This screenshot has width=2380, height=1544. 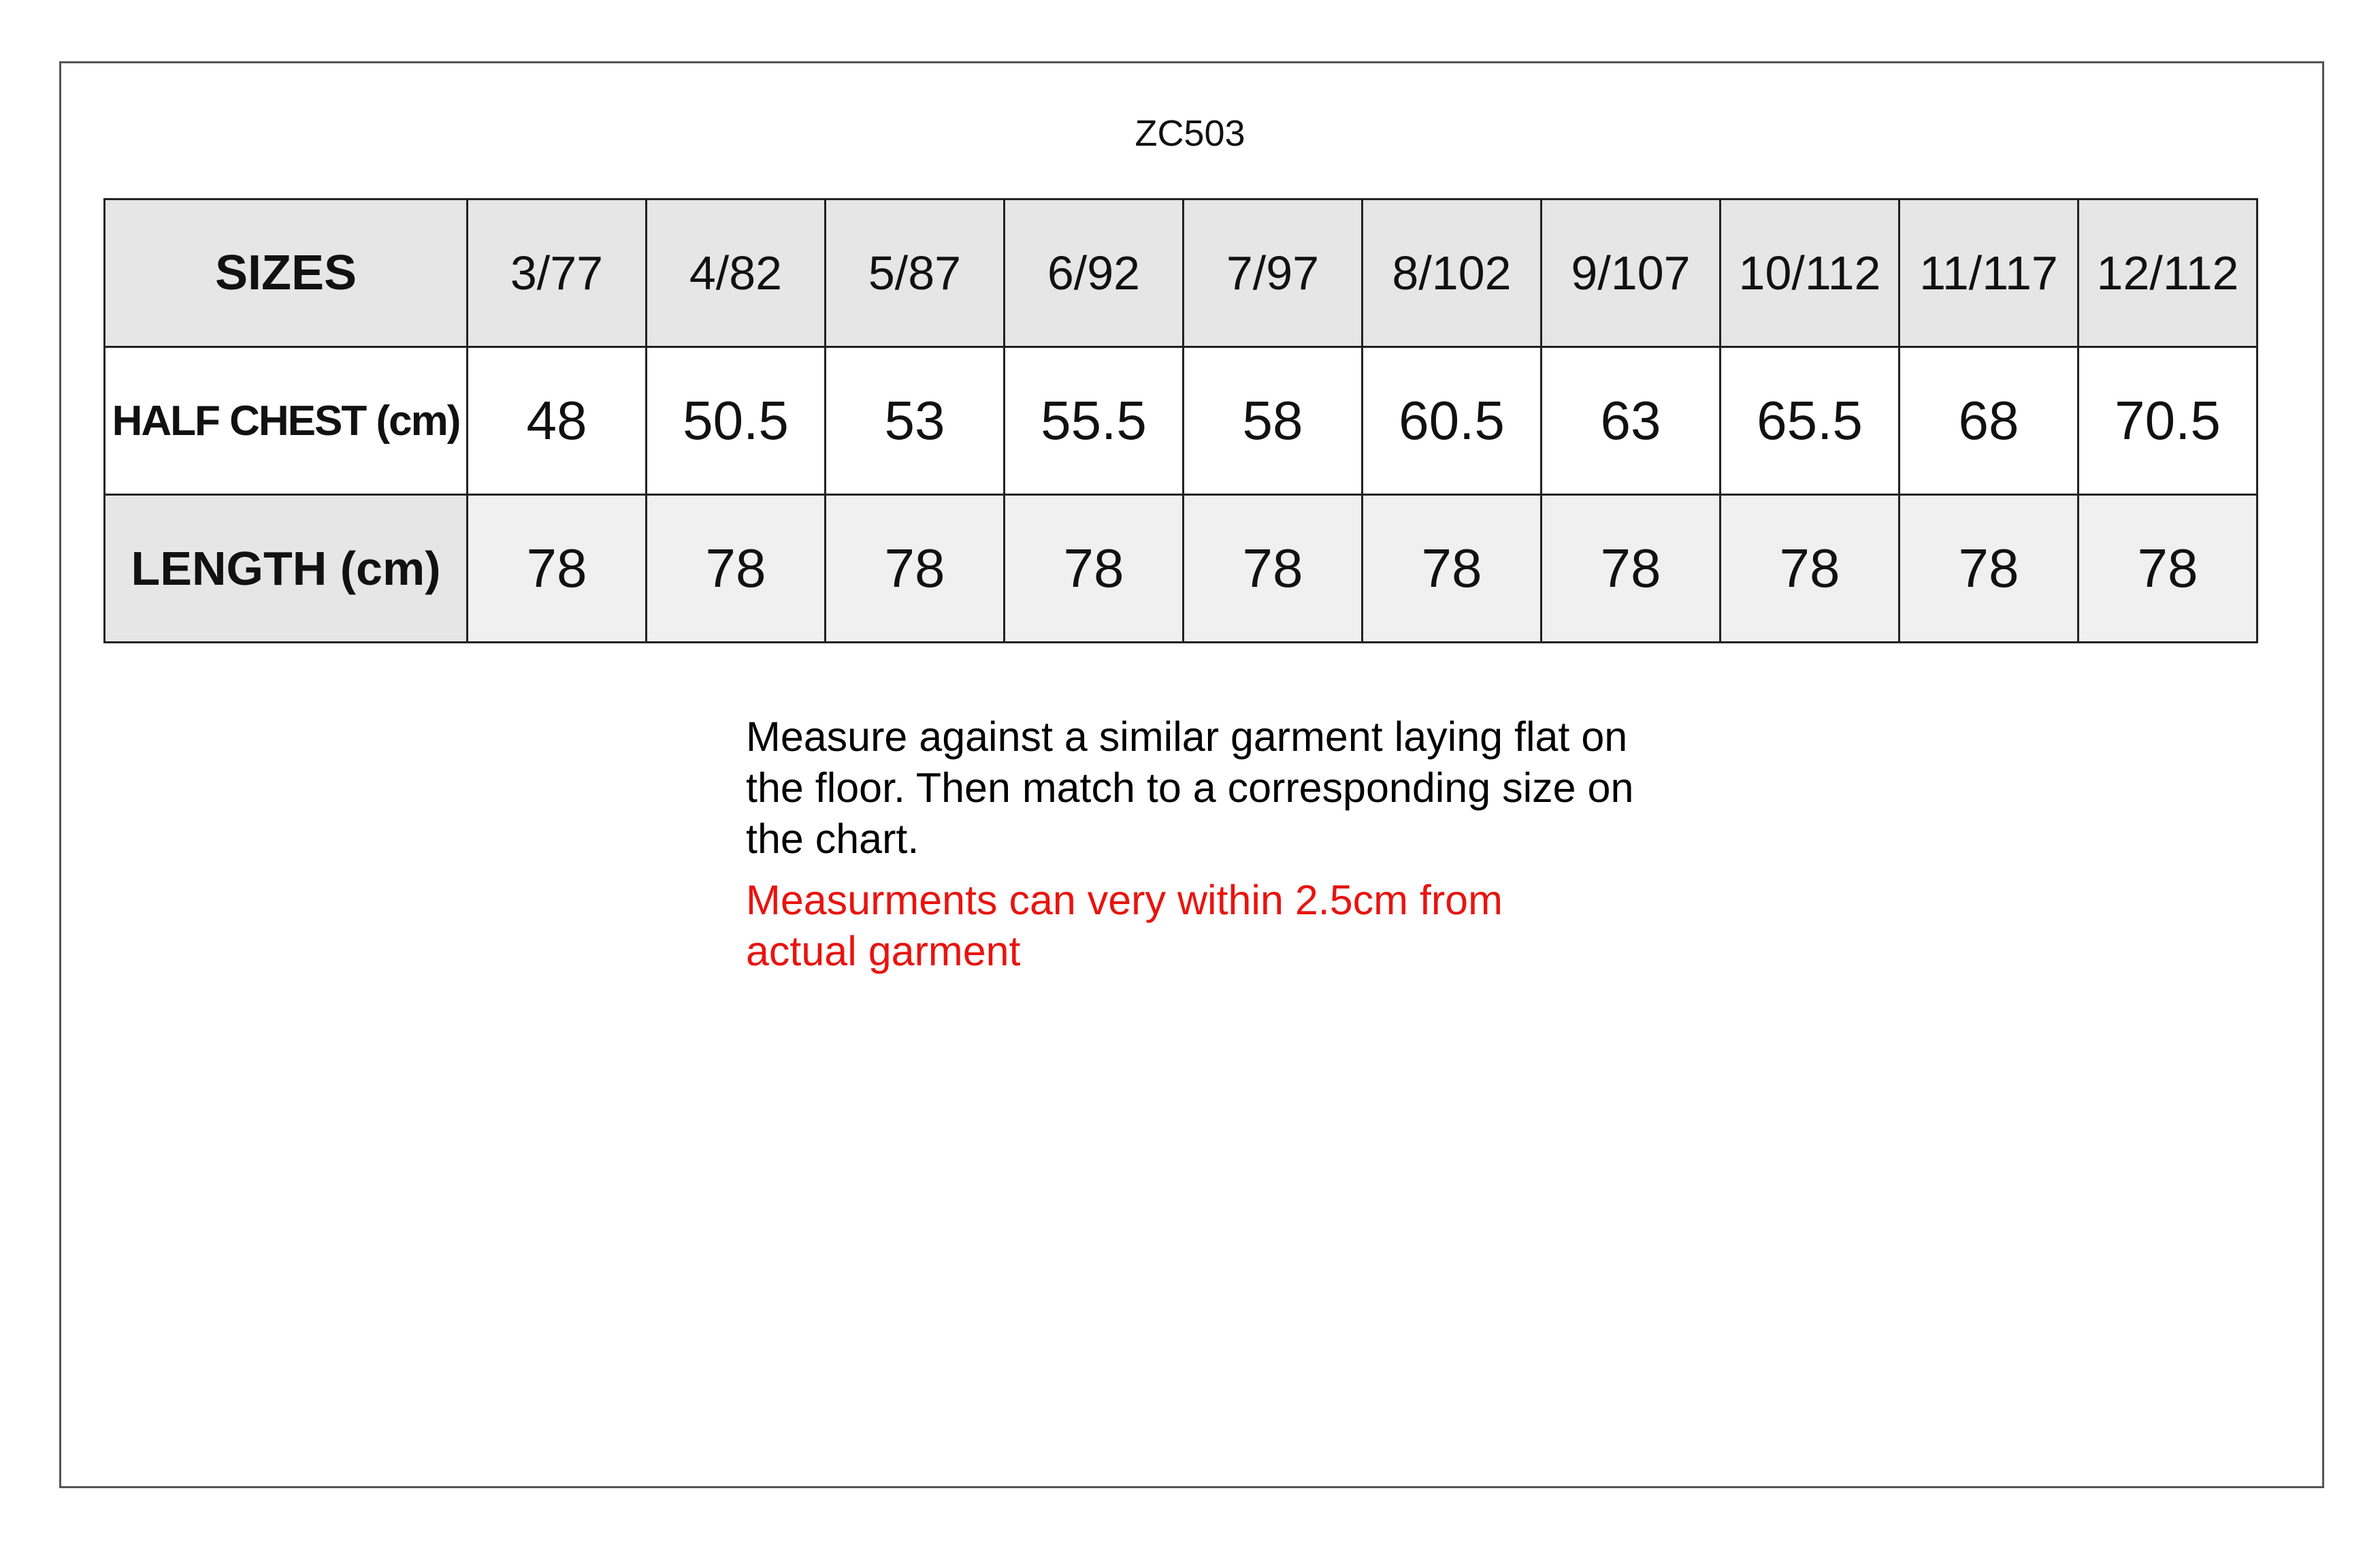 What do you see at coordinates (1093, 273) in the screenshot?
I see `size-cell: 6/92` at bounding box center [1093, 273].